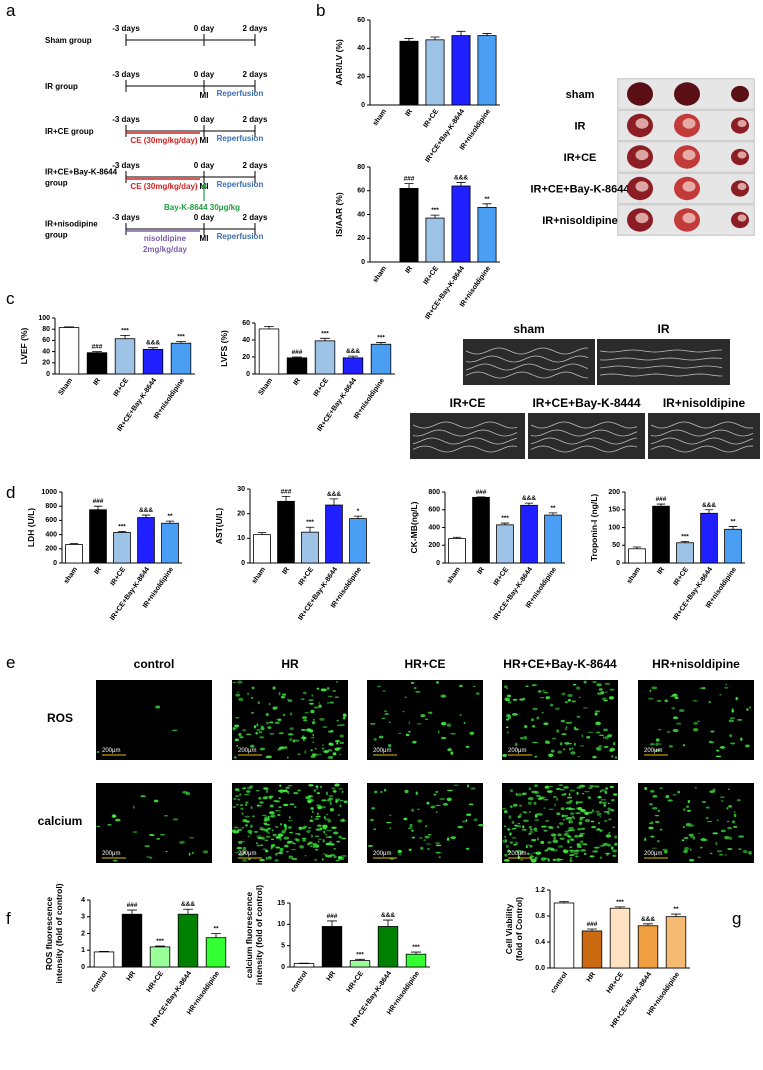  I want to click on y-tick-label: 20, so click(46, 363).